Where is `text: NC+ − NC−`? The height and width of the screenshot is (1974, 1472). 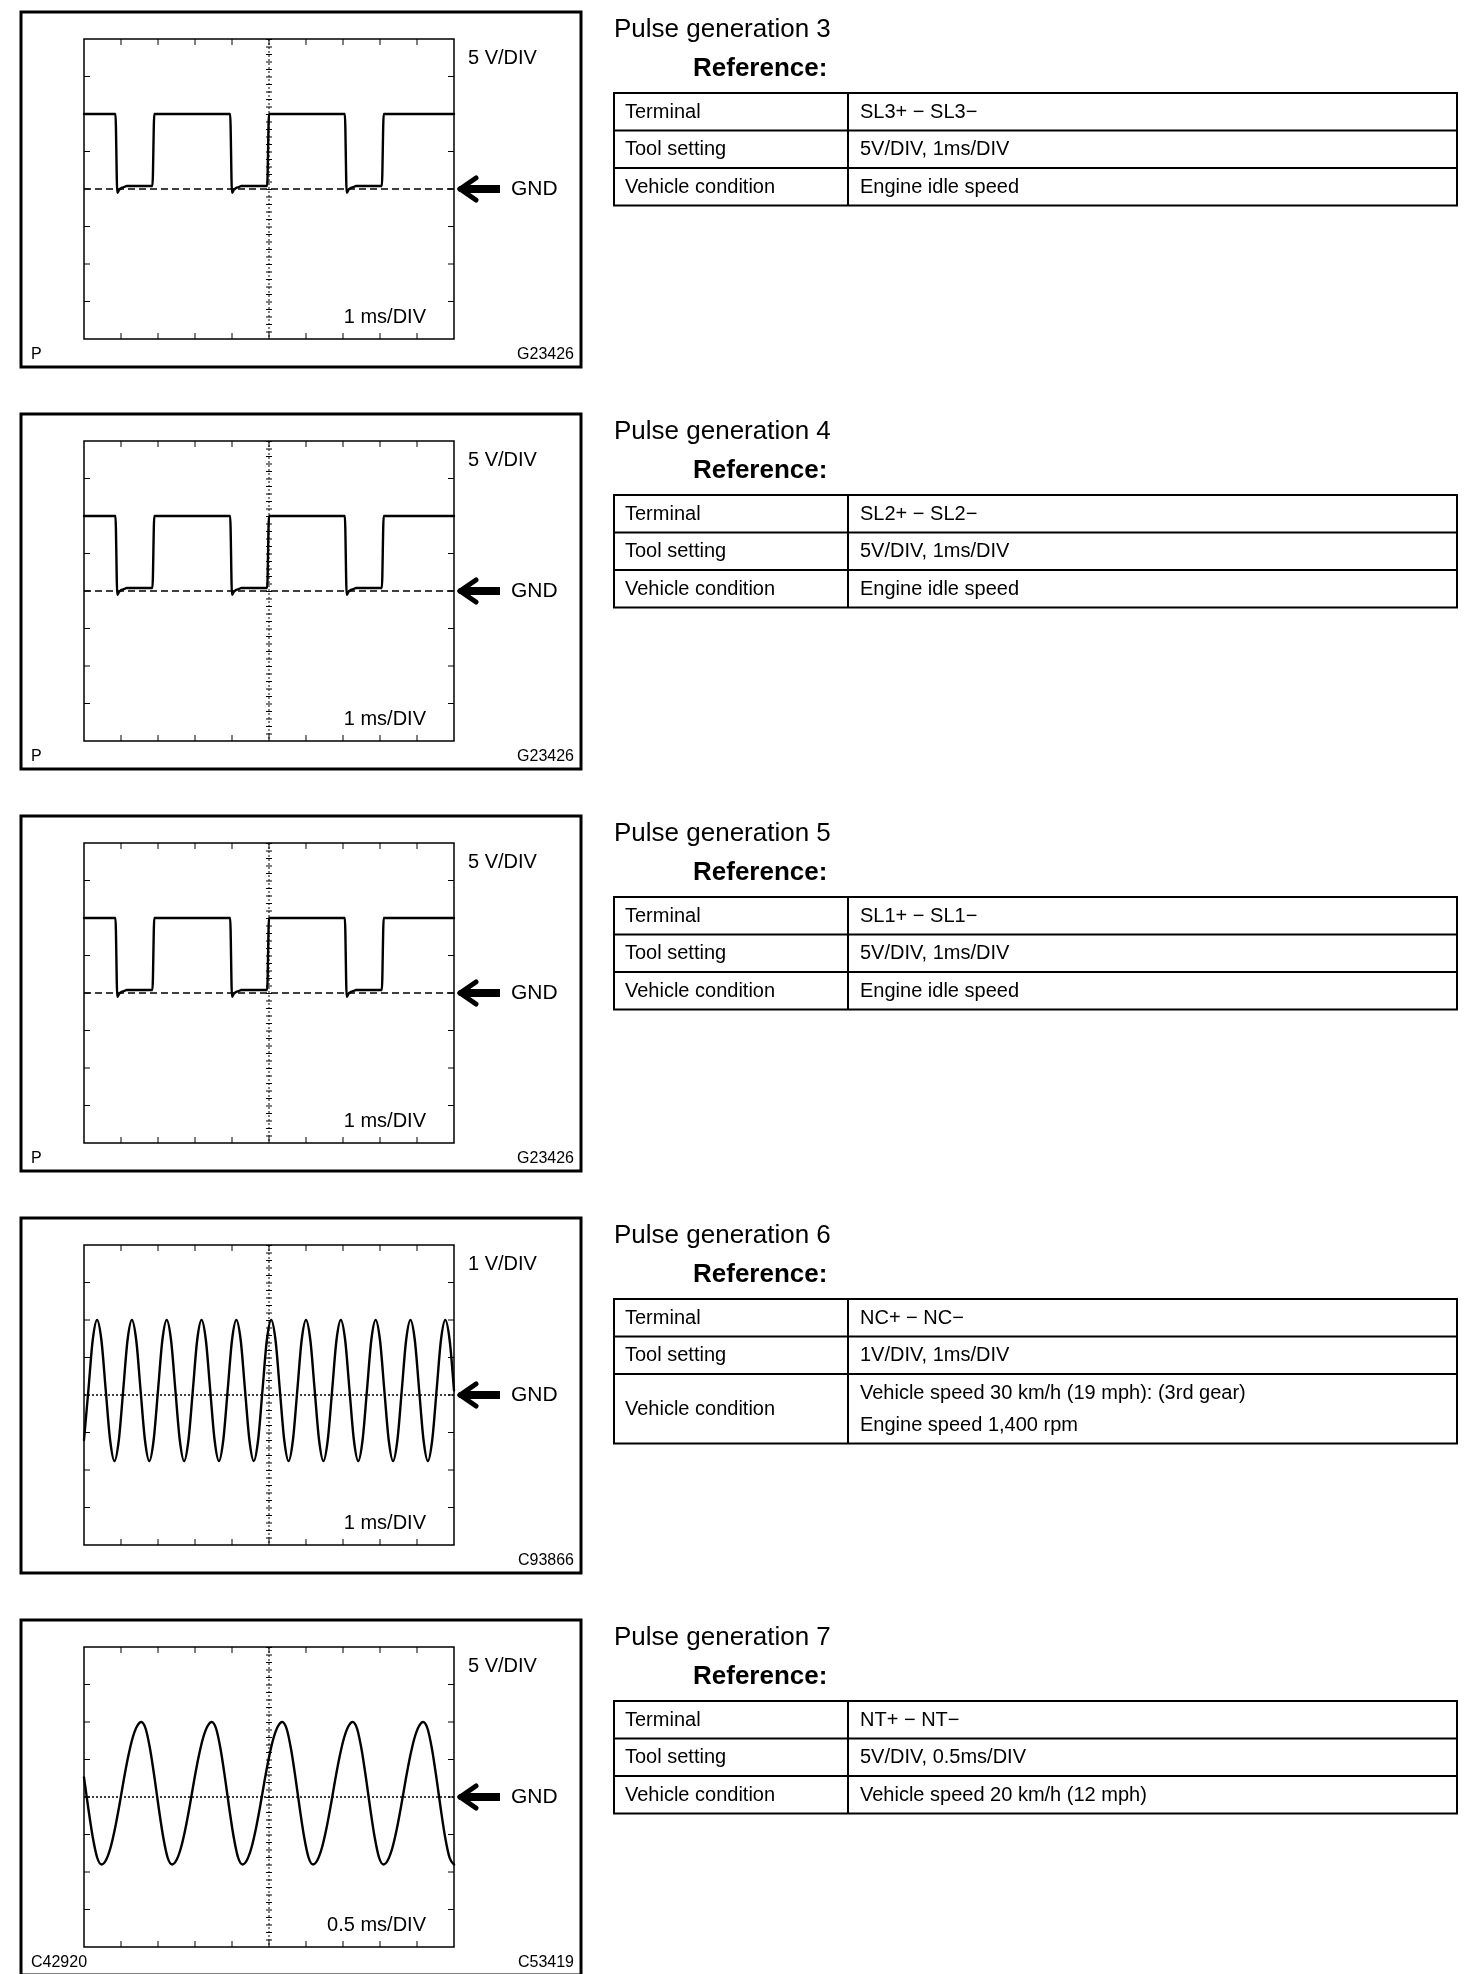
text: NC+ − NC− is located at coordinates (912, 1316).